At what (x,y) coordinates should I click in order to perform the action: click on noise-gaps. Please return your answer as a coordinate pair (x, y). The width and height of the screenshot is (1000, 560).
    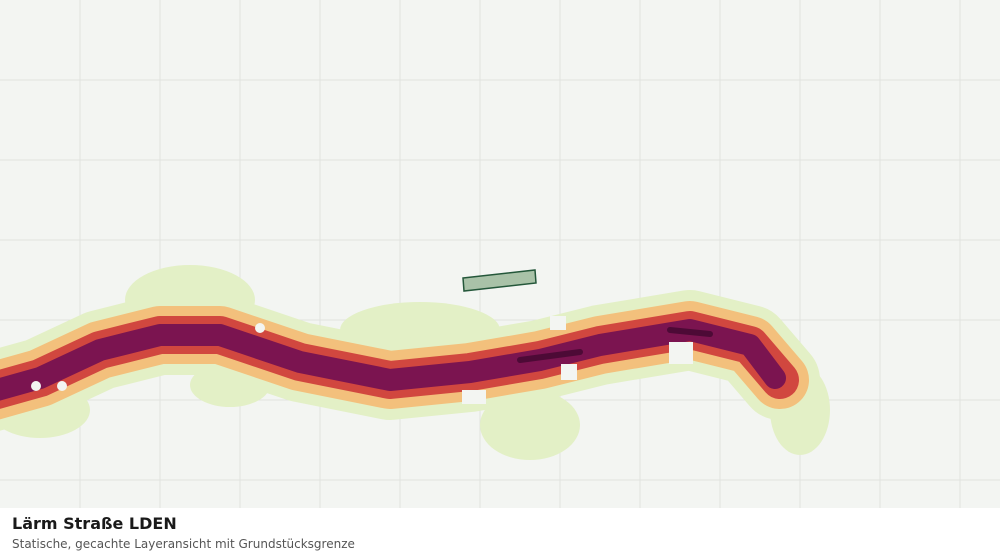
    Looking at the image, I should click on (362, 360).